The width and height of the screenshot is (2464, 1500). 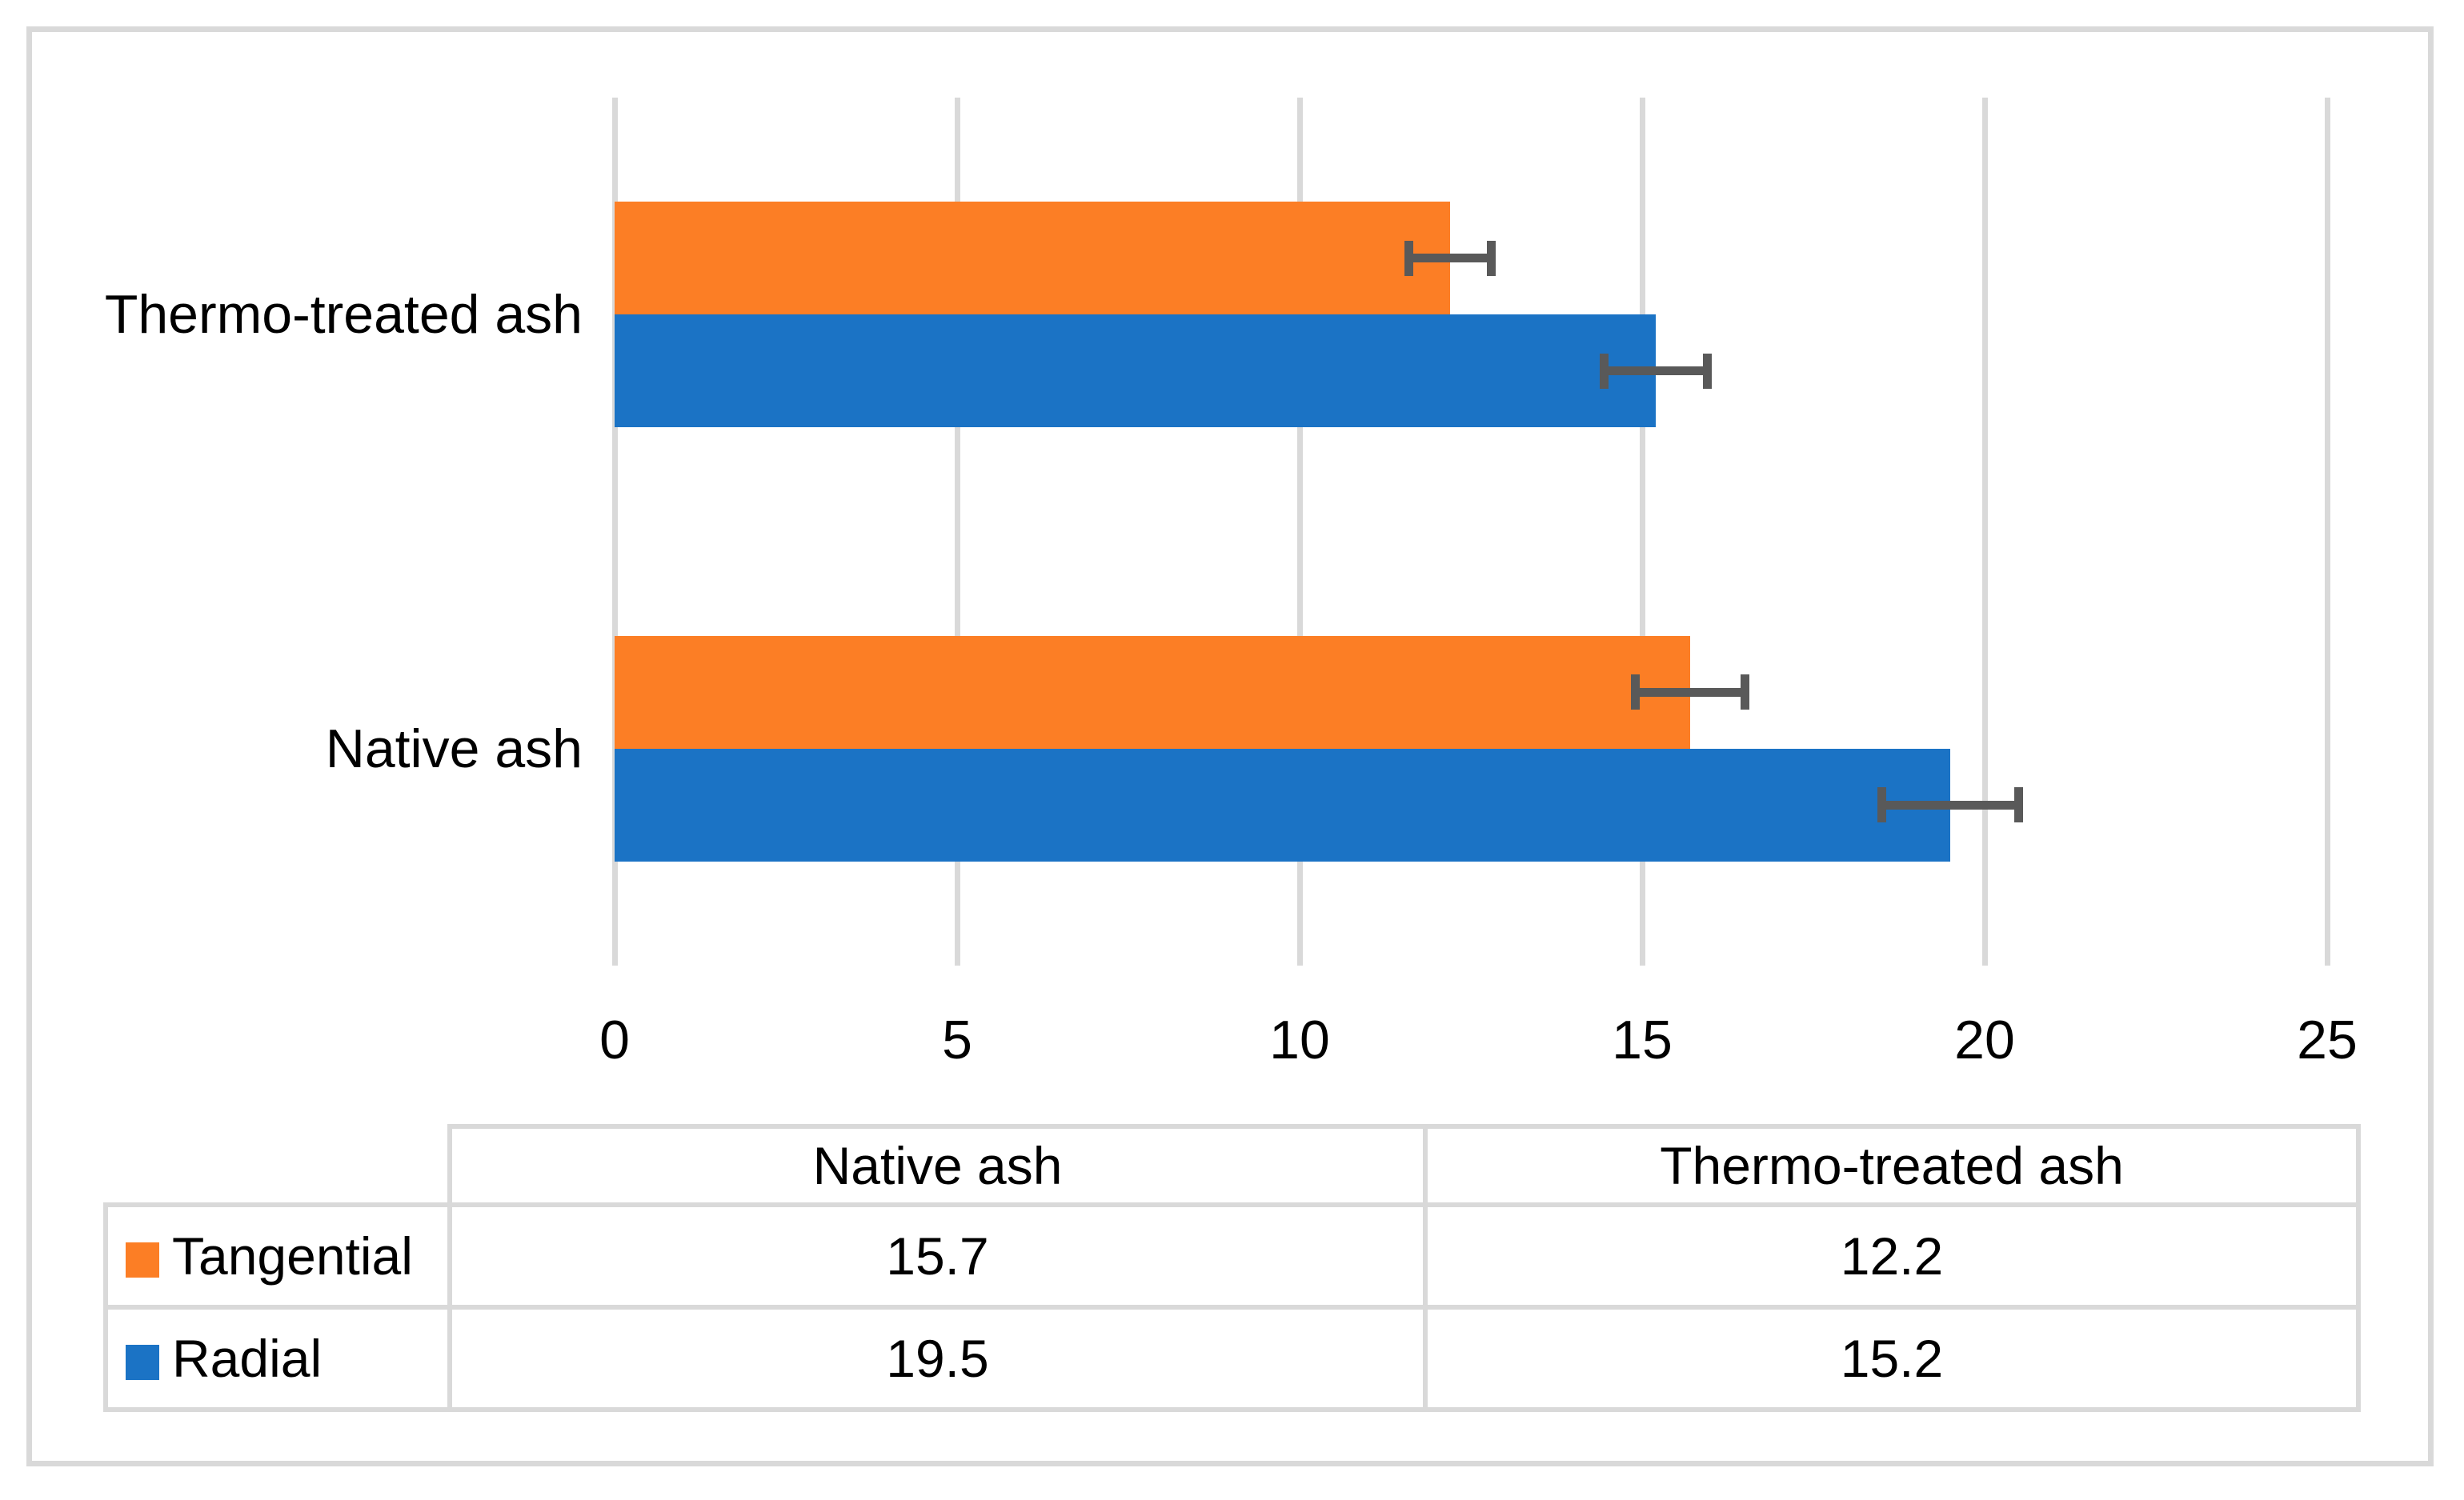 I want to click on table-value-radial-native: 19.5, so click(x=938, y=1358).